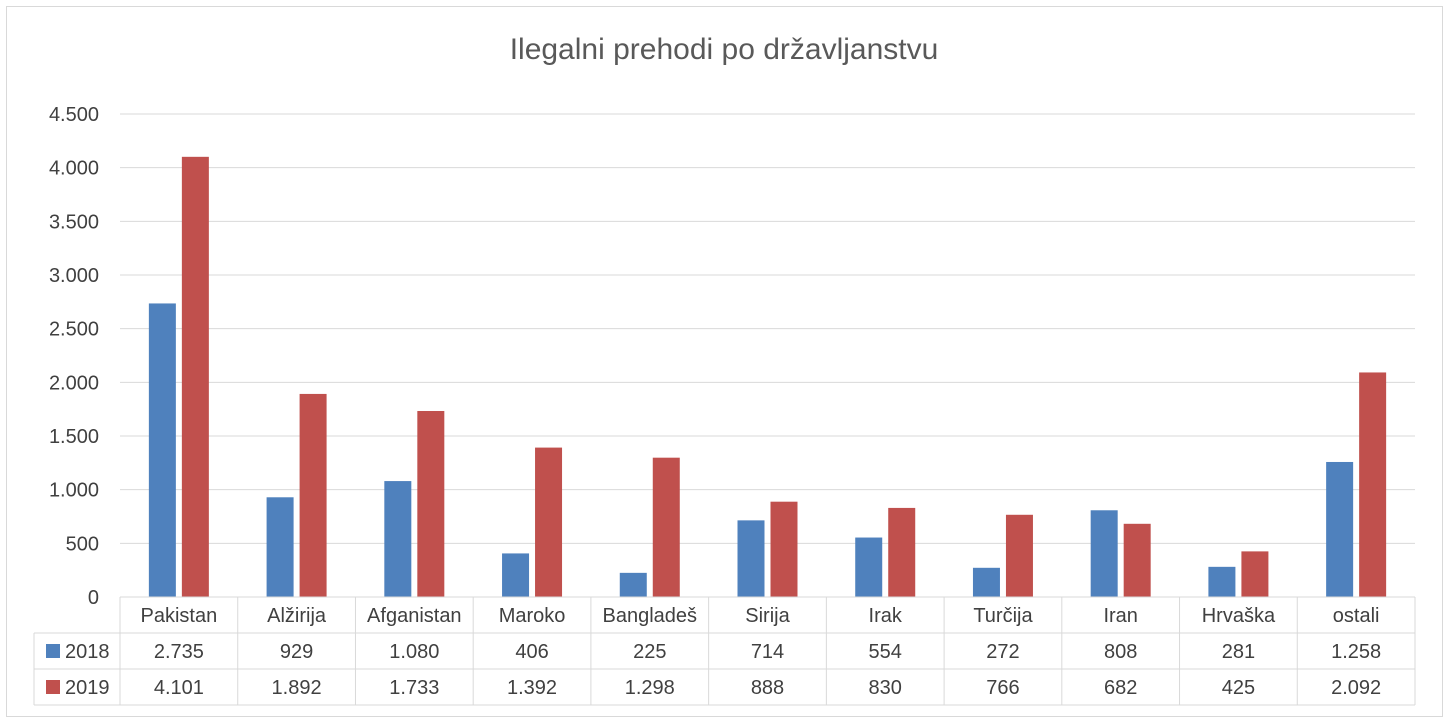 This screenshot has height=725, width=1451. I want to click on x-tick-label: Irak, so click(886, 616).